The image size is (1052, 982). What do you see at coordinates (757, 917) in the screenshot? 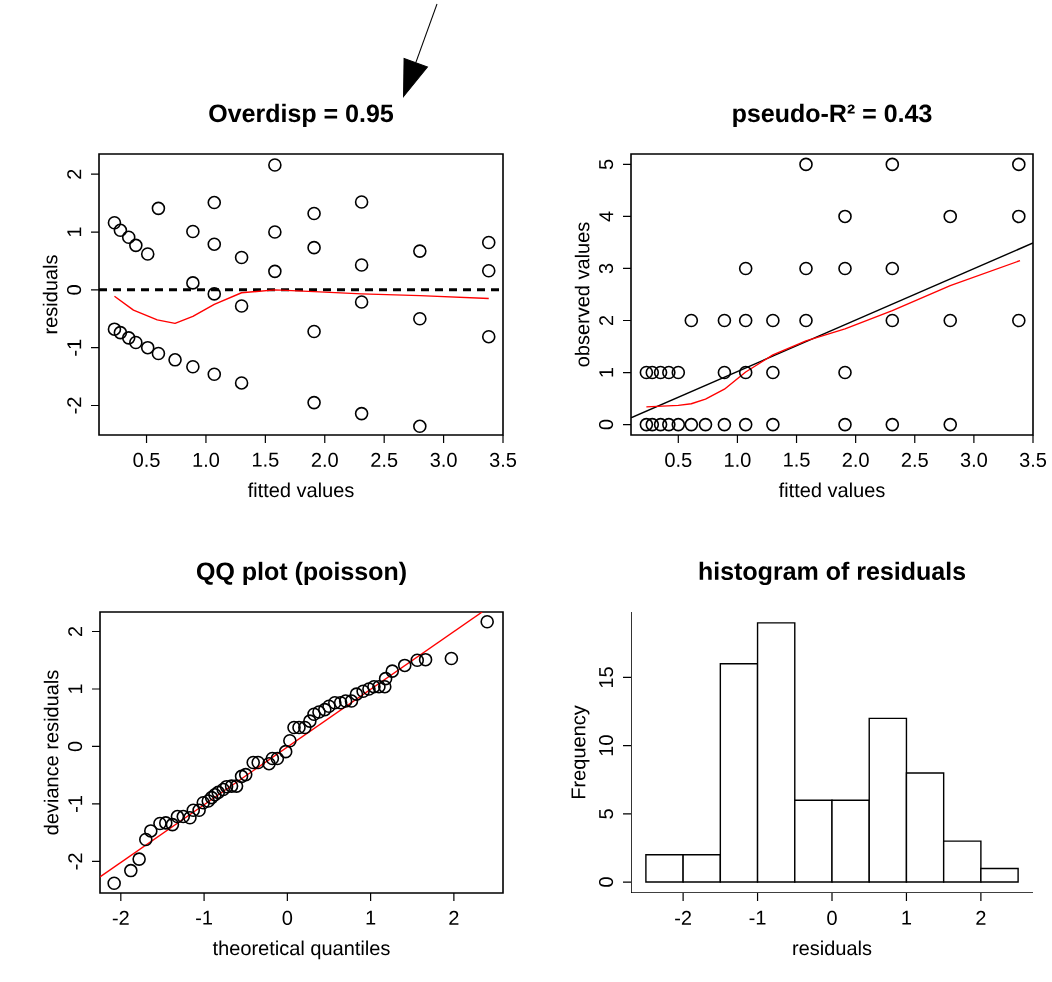
I see `x-tick-label: -1` at bounding box center [757, 917].